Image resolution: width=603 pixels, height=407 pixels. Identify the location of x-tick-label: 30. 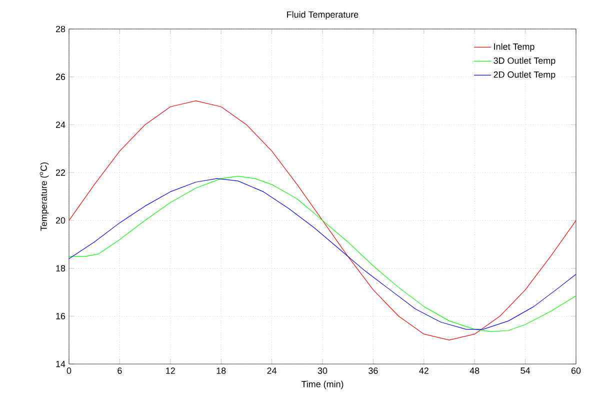
(323, 371).